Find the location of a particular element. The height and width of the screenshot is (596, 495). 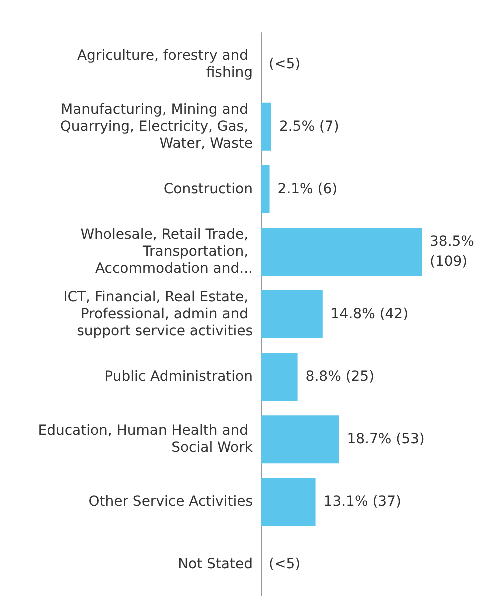

y-tick-label: Not Stated is located at coordinates (215, 564).